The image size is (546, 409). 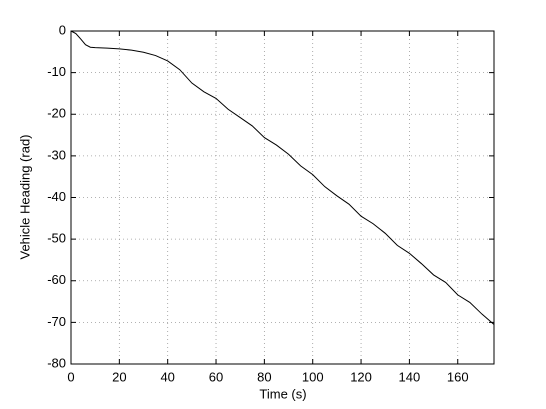 I want to click on y-tick-label: -20, so click(x=56, y=113).